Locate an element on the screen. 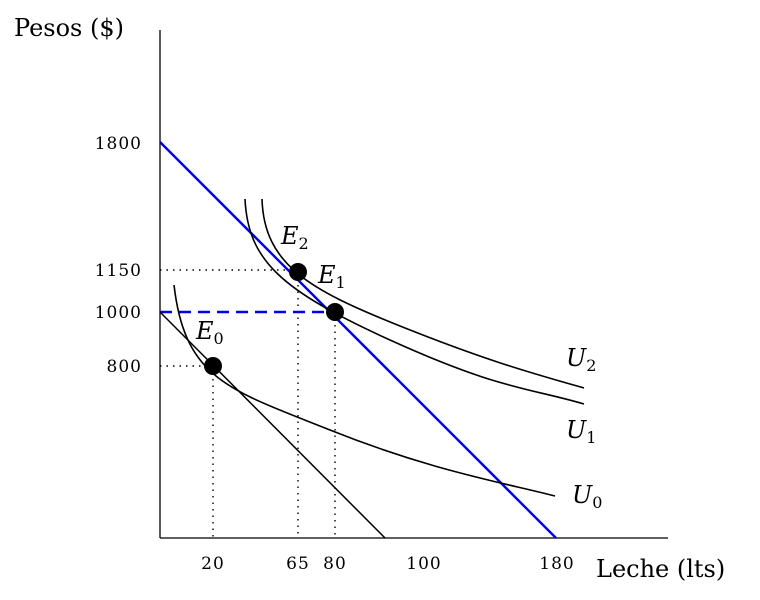  label-u1: U1 is located at coordinates (581, 431).